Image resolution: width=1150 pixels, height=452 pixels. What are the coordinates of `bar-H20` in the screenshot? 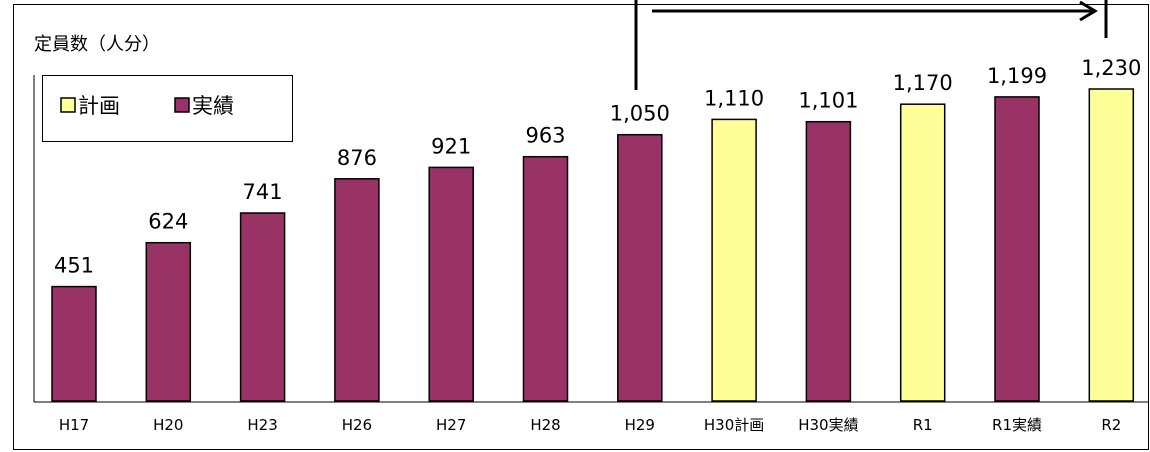 It's located at (168, 321).